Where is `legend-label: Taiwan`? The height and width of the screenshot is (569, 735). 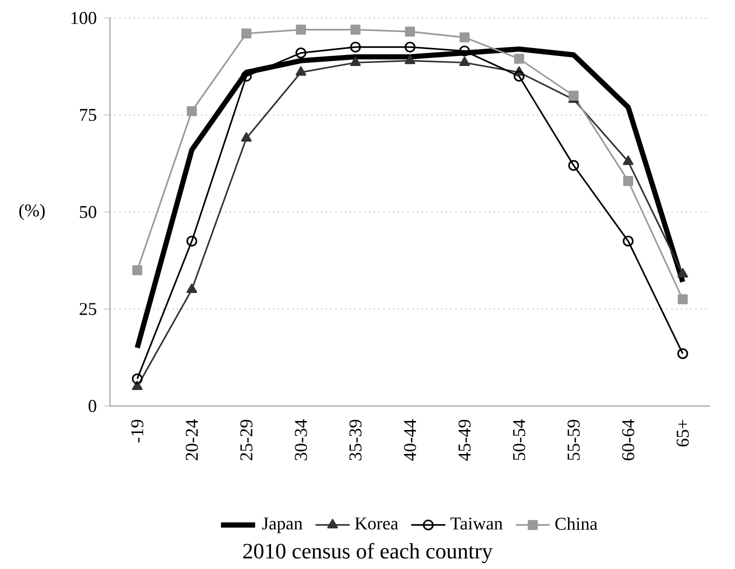
legend-label: Taiwan is located at coordinates (476, 524).